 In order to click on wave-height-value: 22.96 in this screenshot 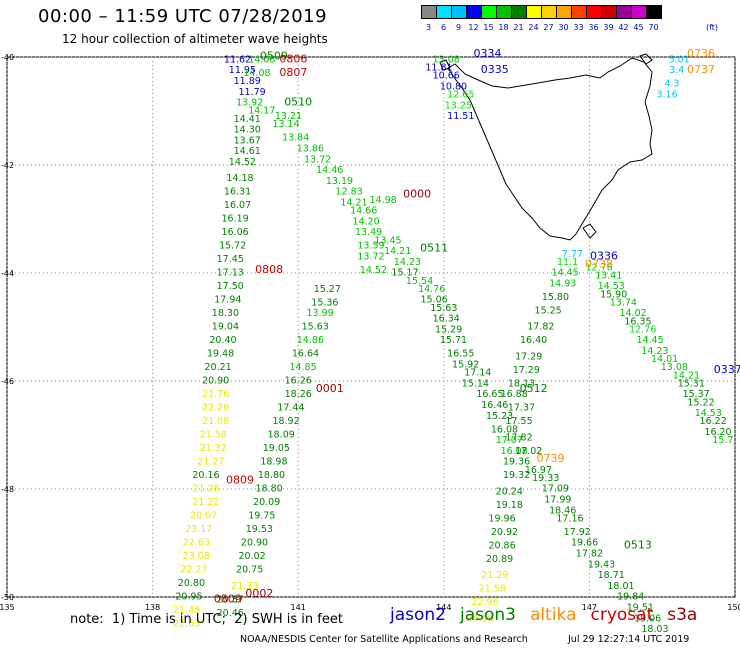, I will do `click(484, 602)`.